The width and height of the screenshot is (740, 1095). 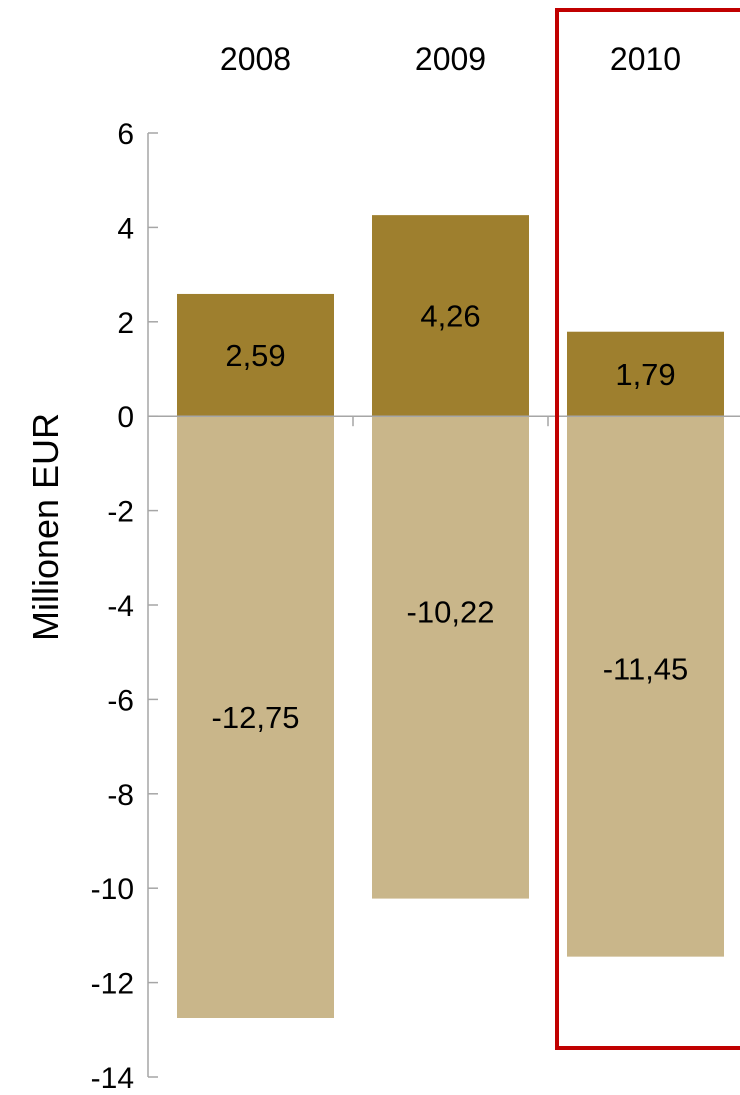 I want to click on data-label-2010-positive: 1,79, so click(x=645, y=374).